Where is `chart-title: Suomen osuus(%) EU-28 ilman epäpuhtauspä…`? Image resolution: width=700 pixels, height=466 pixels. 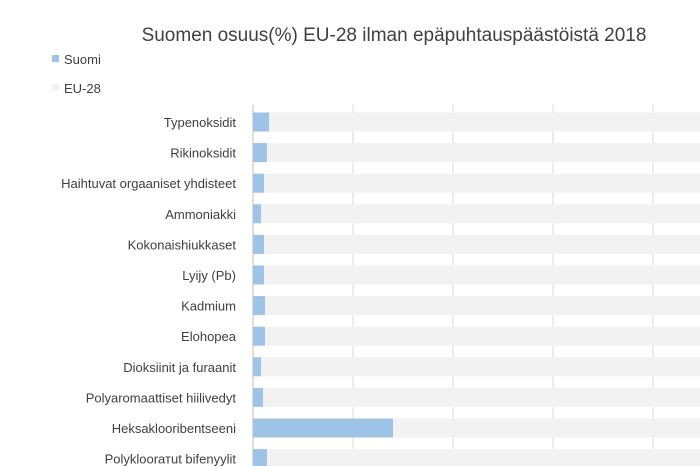 chart-title: Suomen osuus(%) EU-28 ilman epäpuhtauspä… is located at coordinates (394, 35).